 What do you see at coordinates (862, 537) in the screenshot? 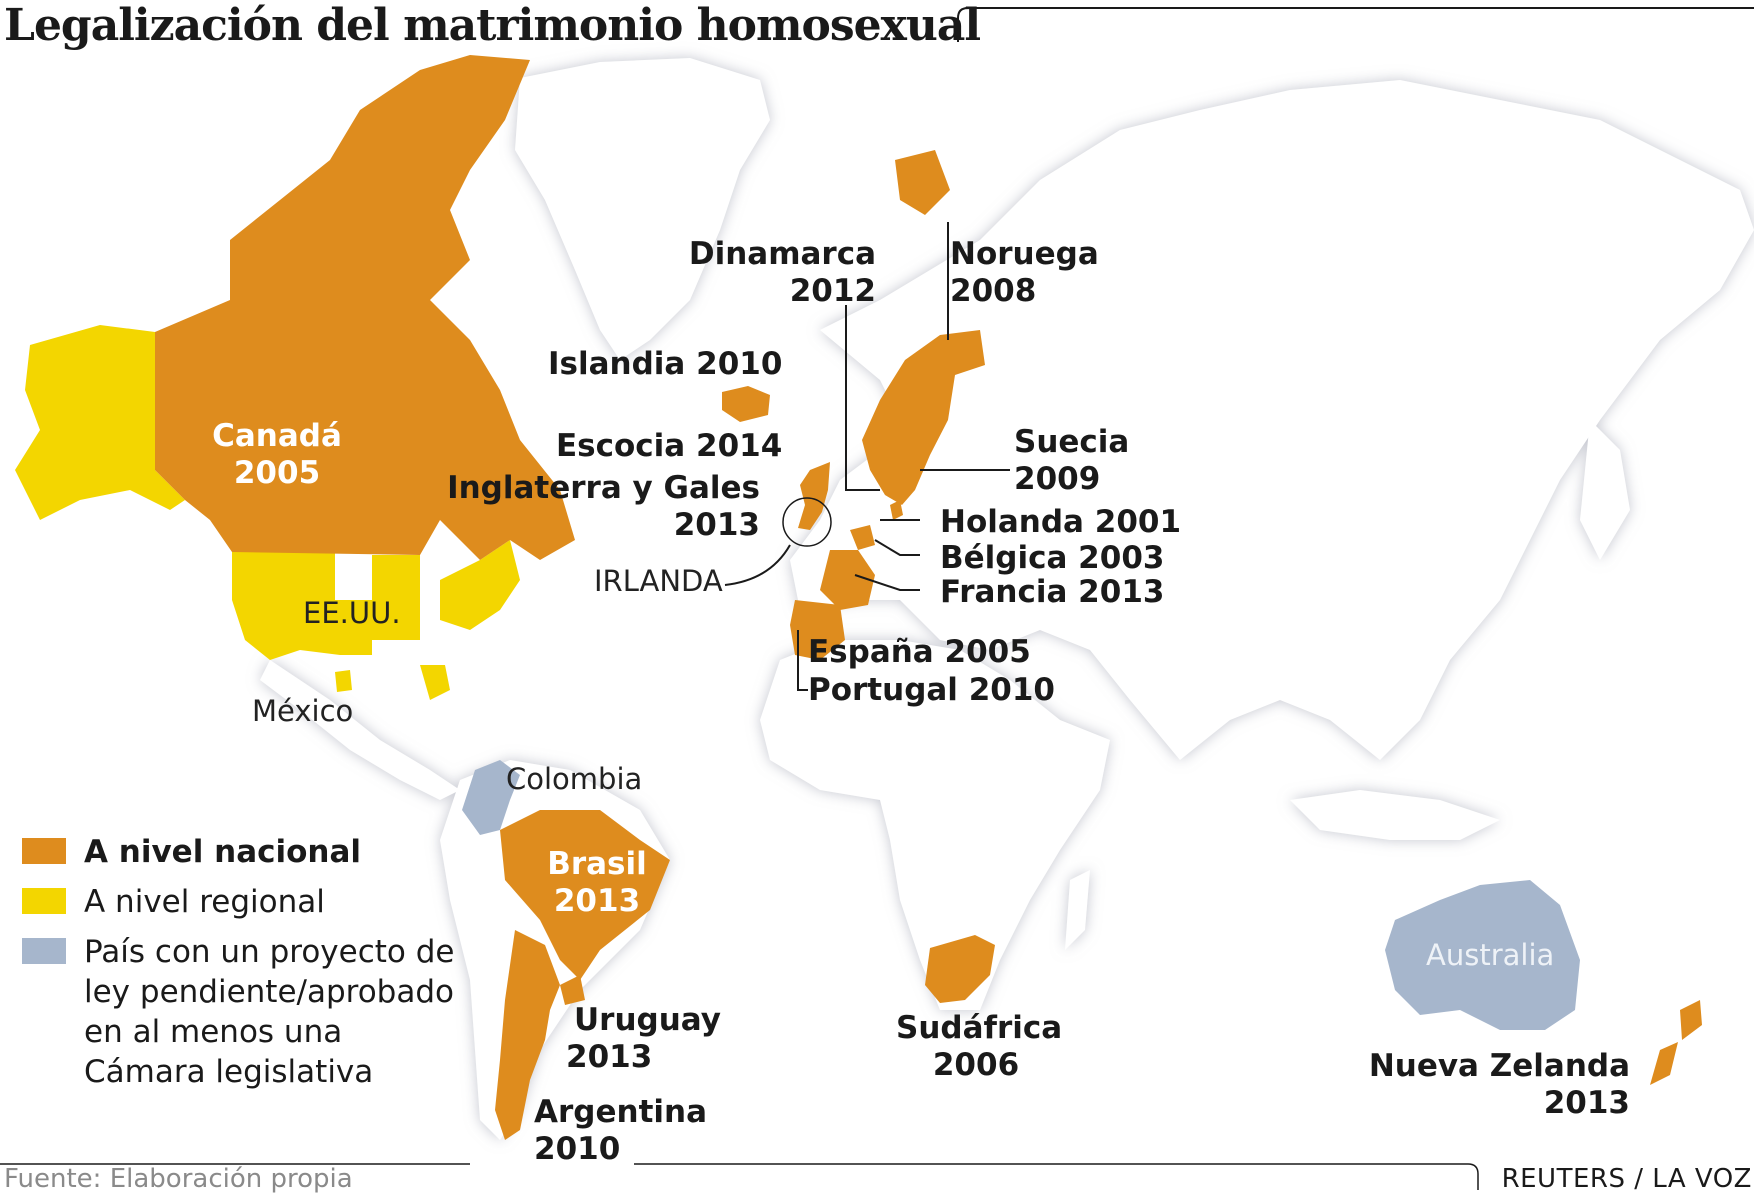
I see `benelux-shape` at bounding box center [862, 537].